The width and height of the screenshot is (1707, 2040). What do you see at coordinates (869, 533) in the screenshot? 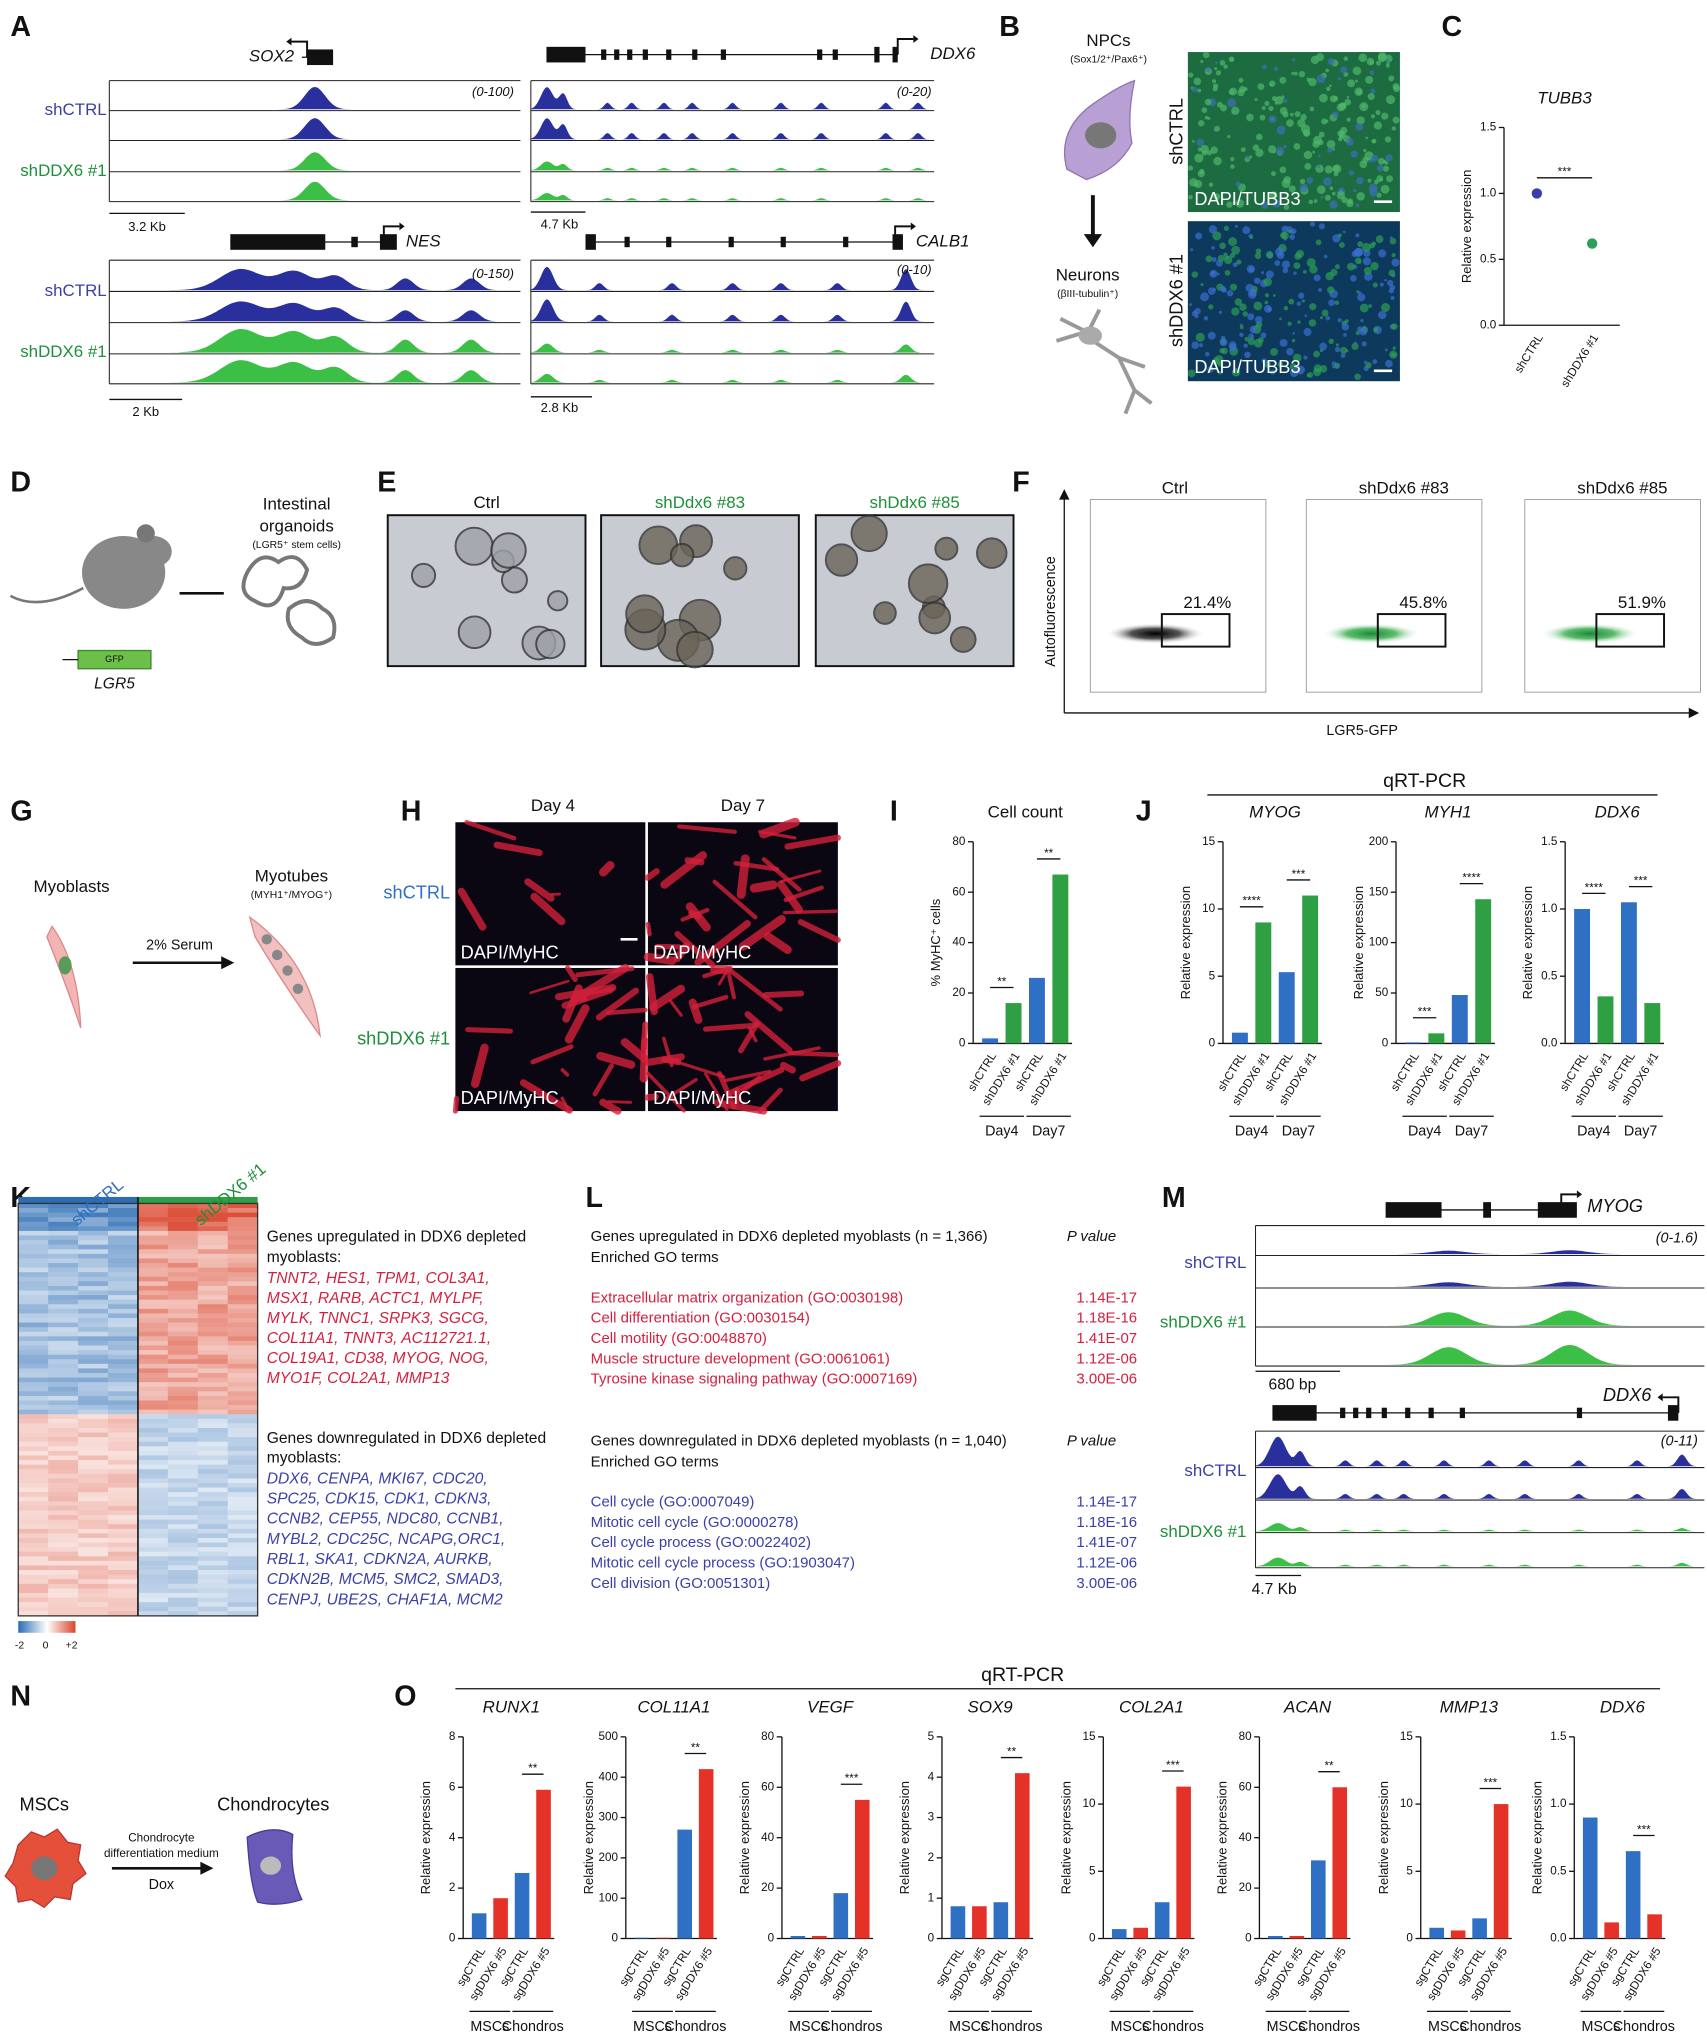
I see `organoid` at bounding box center [869, 533].